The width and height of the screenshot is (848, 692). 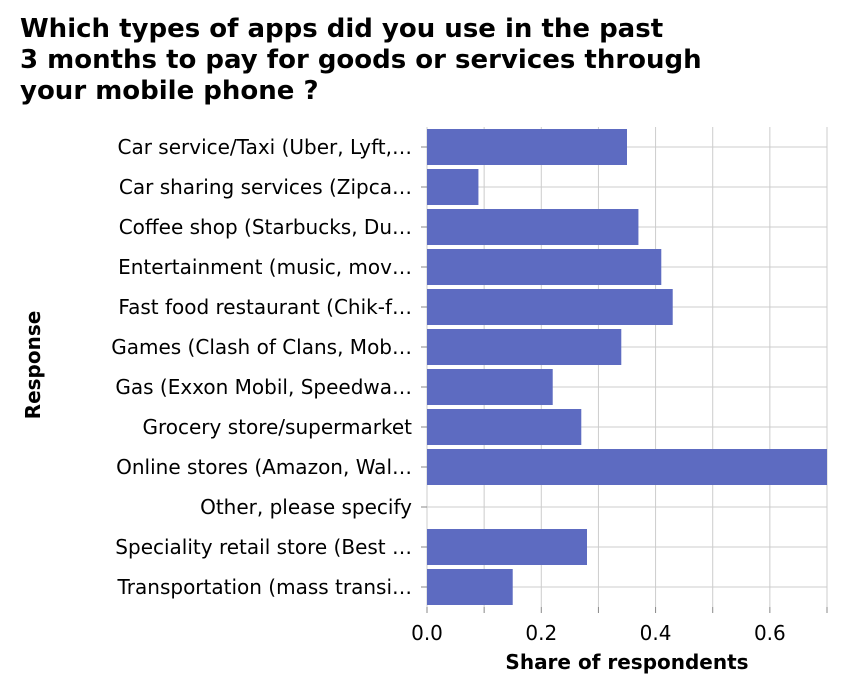 I want to click on x-tick-label: 0.6, so click(x=770, y=633).